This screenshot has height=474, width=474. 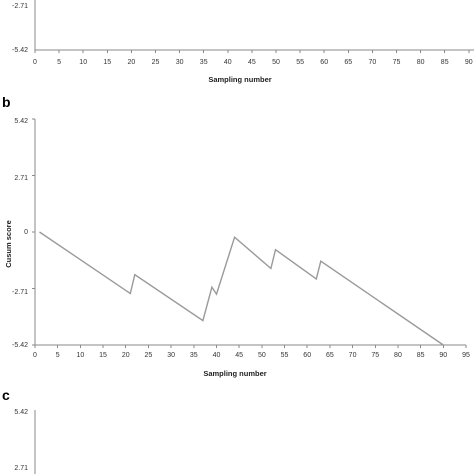 What do you see at coordinates (59, 62) in the screenshot?
I see `panel-a-xtick-label: 5` at bounding box center [59, 62].